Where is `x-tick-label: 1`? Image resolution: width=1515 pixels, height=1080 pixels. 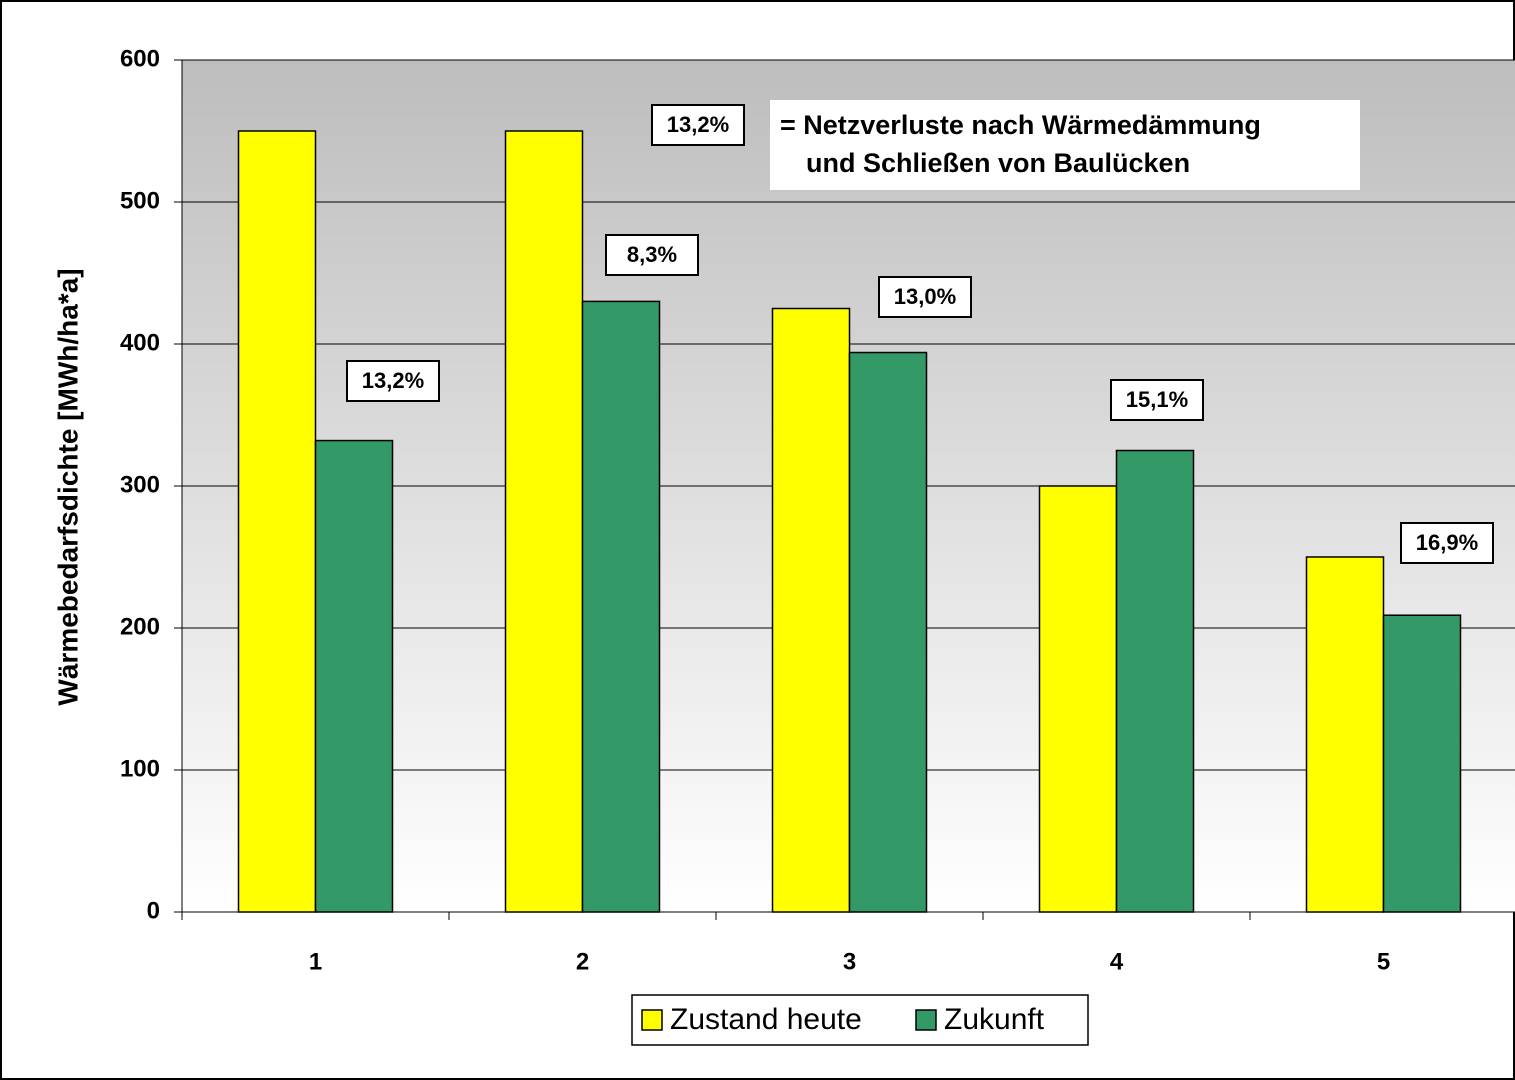 x-tick-label: 1 is located at coordinates (315, 961).